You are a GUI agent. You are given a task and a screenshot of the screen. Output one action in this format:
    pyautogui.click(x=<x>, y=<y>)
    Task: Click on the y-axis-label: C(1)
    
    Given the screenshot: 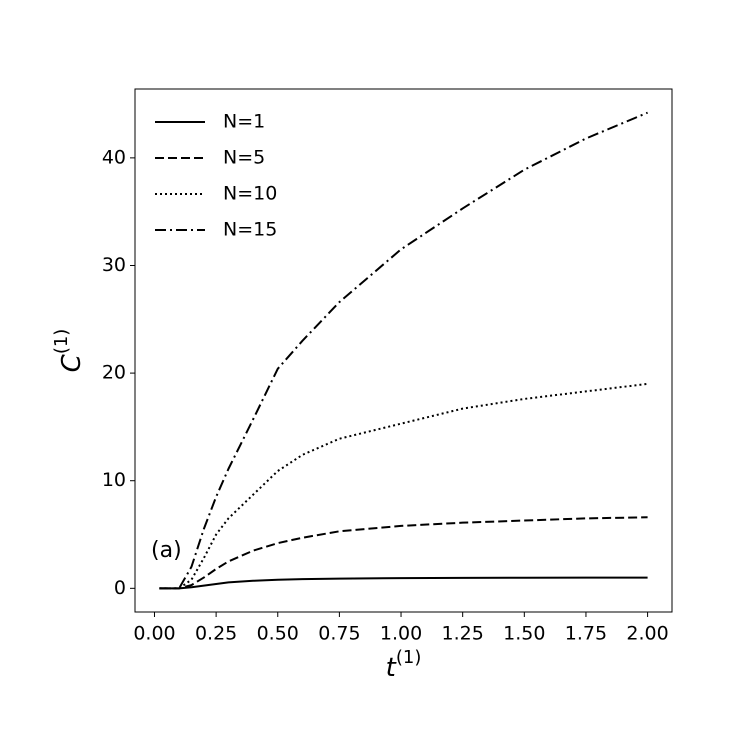 What is the action you would take?
    pyautogui.click(x=69, y=351)
    